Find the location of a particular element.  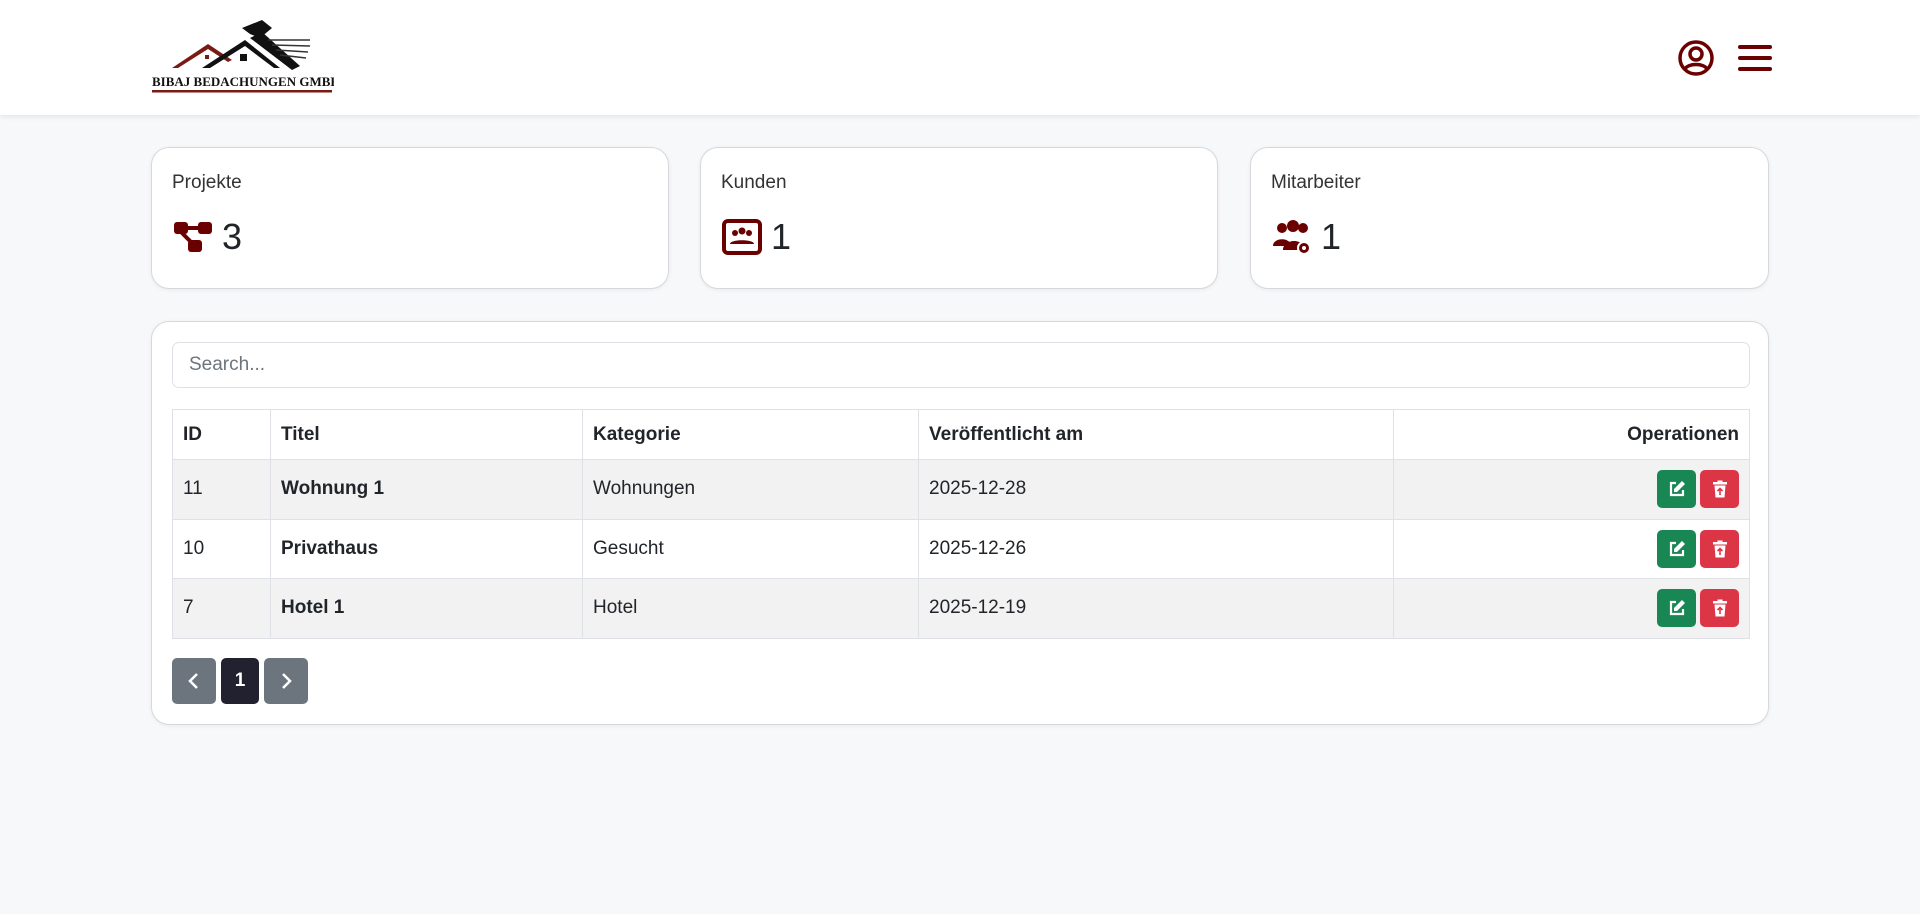

cell-id: 11 is located at coordinates (221, 489).